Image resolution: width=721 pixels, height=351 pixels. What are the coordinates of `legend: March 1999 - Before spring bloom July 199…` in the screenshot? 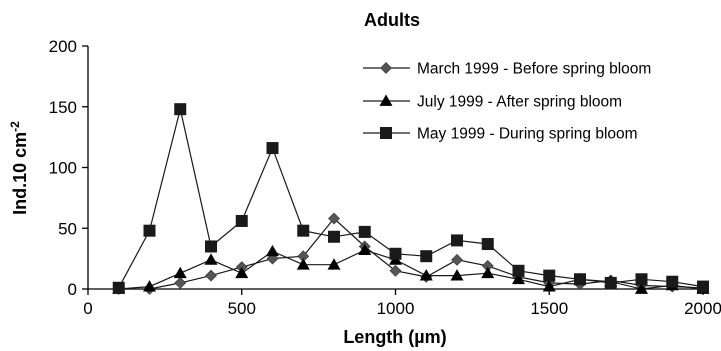 It's located at (507, 102).